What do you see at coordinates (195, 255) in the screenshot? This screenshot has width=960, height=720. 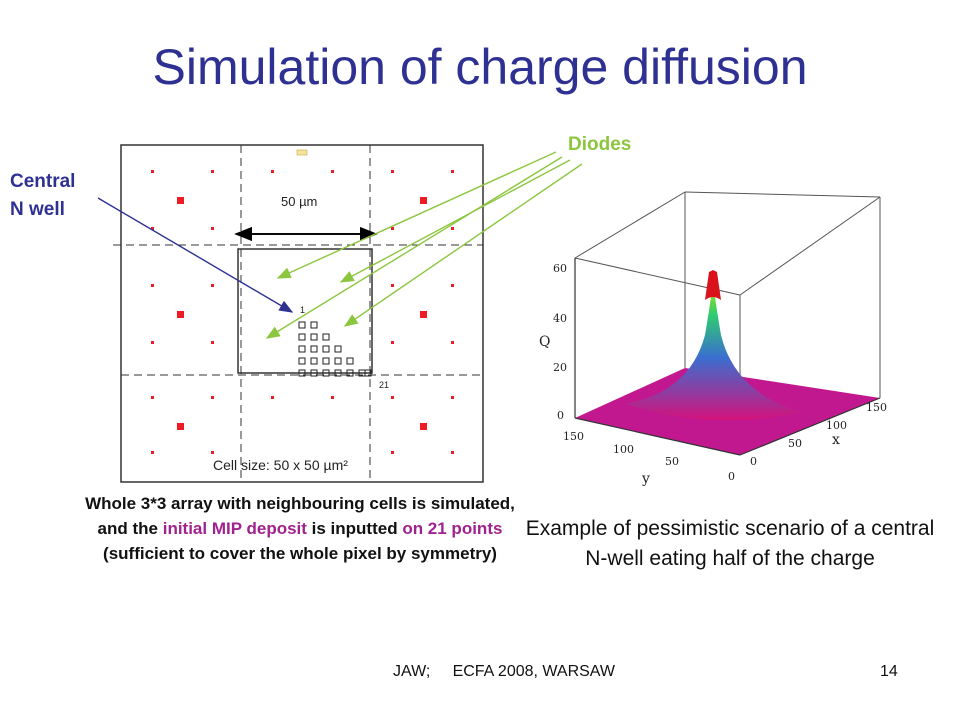 I see `nwell-arrow` at bounding box center [195, 255].